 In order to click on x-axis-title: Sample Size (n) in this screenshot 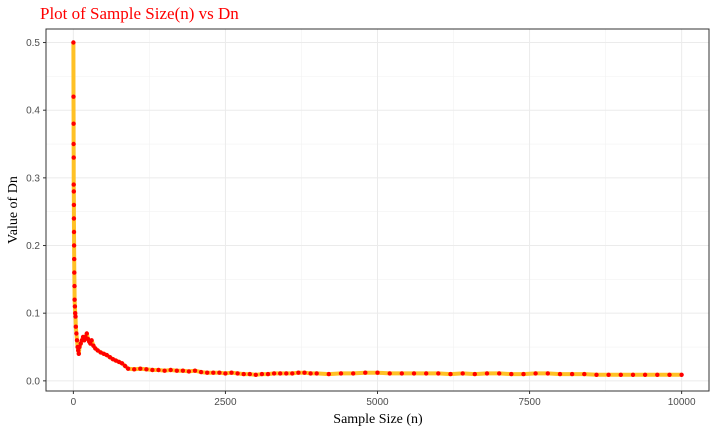, I will do `click(378, 419)`.